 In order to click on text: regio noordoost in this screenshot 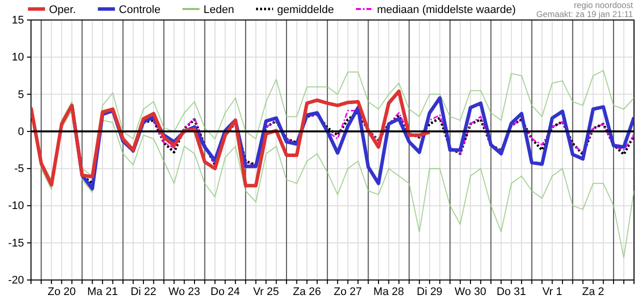, I will do `click(604, 5)`.